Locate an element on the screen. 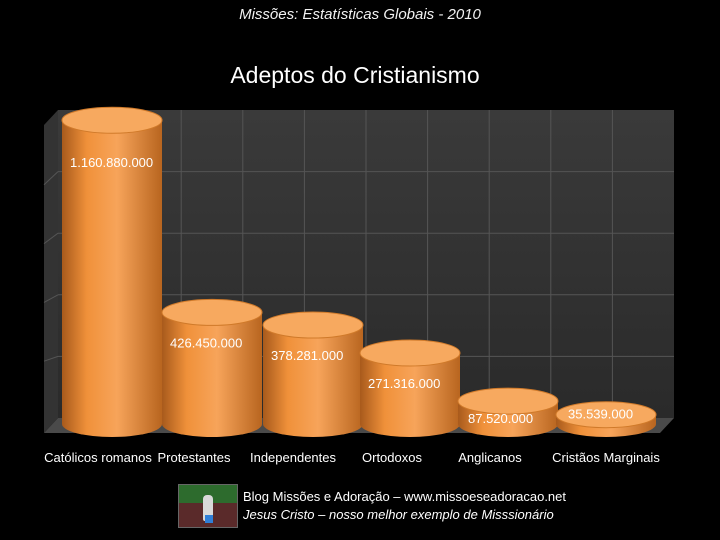  category-label: Católicos romanos is located at coordinates (98, 457).